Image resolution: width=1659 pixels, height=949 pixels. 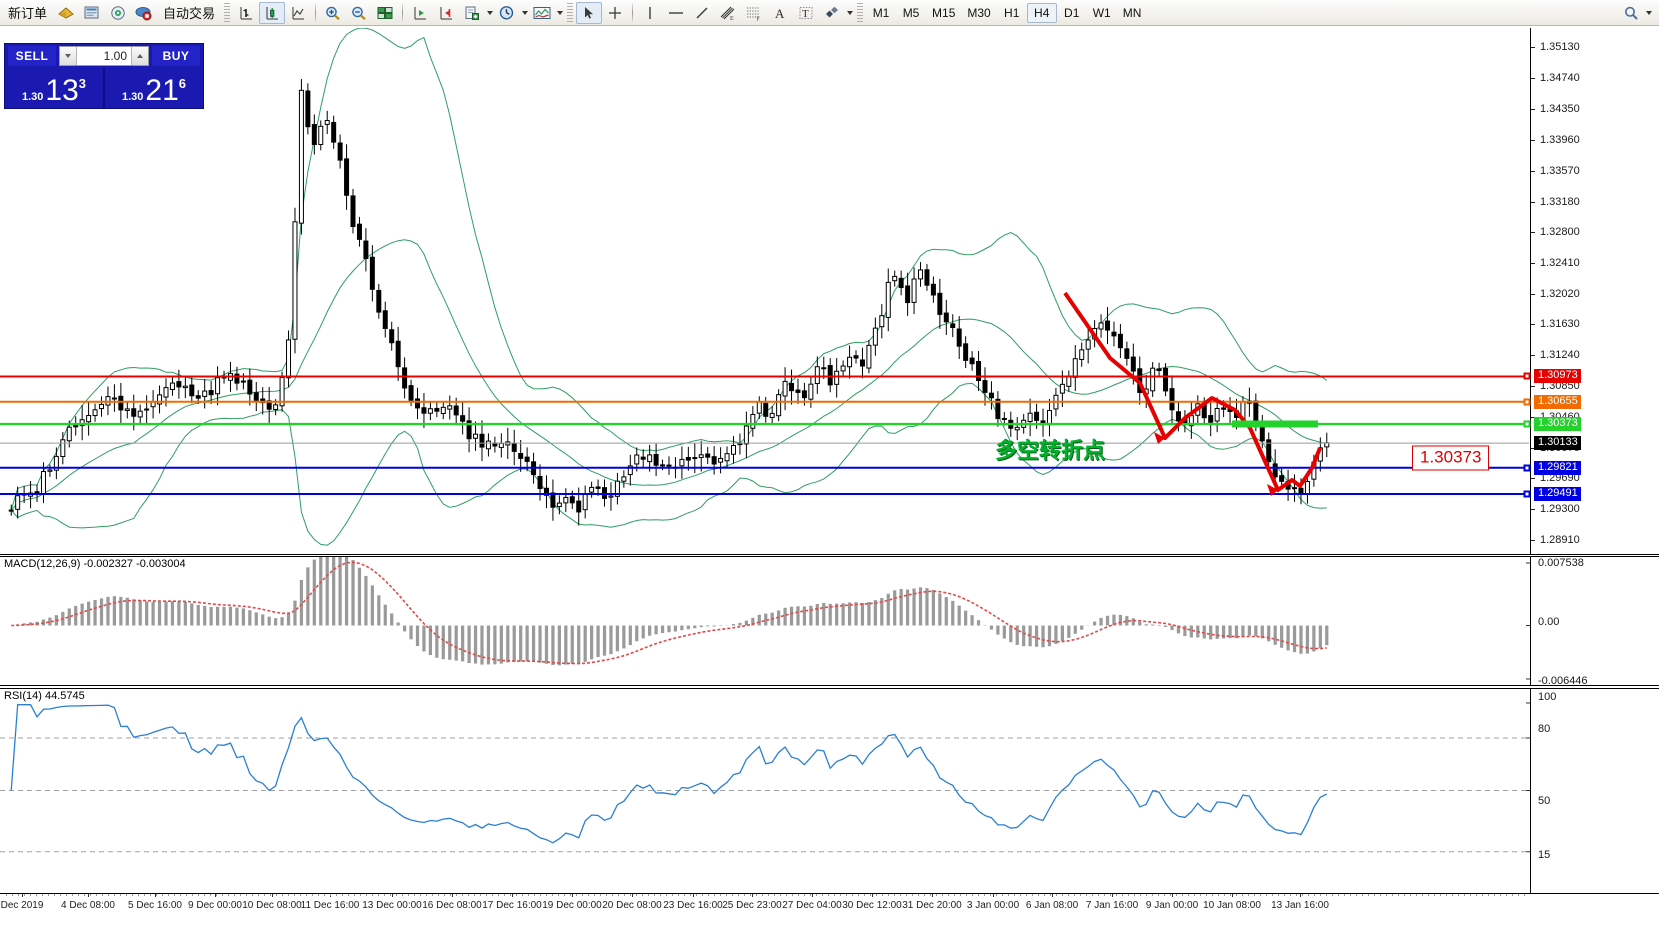 What do you see at coordinates (881, 12) in the screenshot?
I see `tf-m1: M1` at bounding box center [881, 12].